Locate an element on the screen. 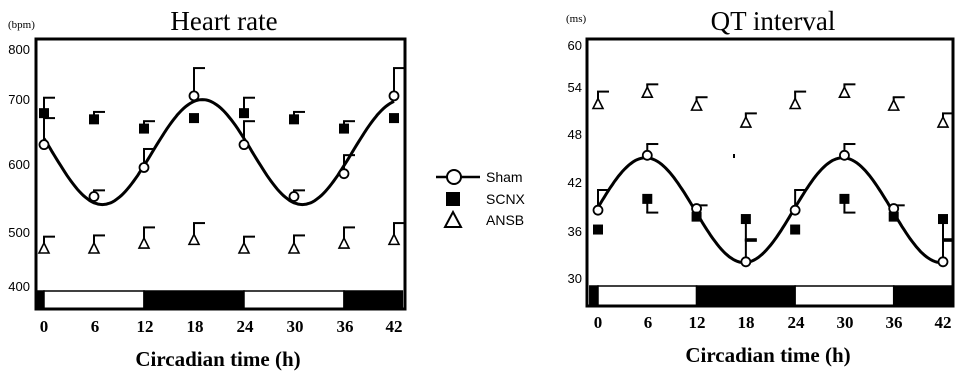 This screenshot has height=374, width=958. y-tick-label: 60 is located at coordinates (575, 45).